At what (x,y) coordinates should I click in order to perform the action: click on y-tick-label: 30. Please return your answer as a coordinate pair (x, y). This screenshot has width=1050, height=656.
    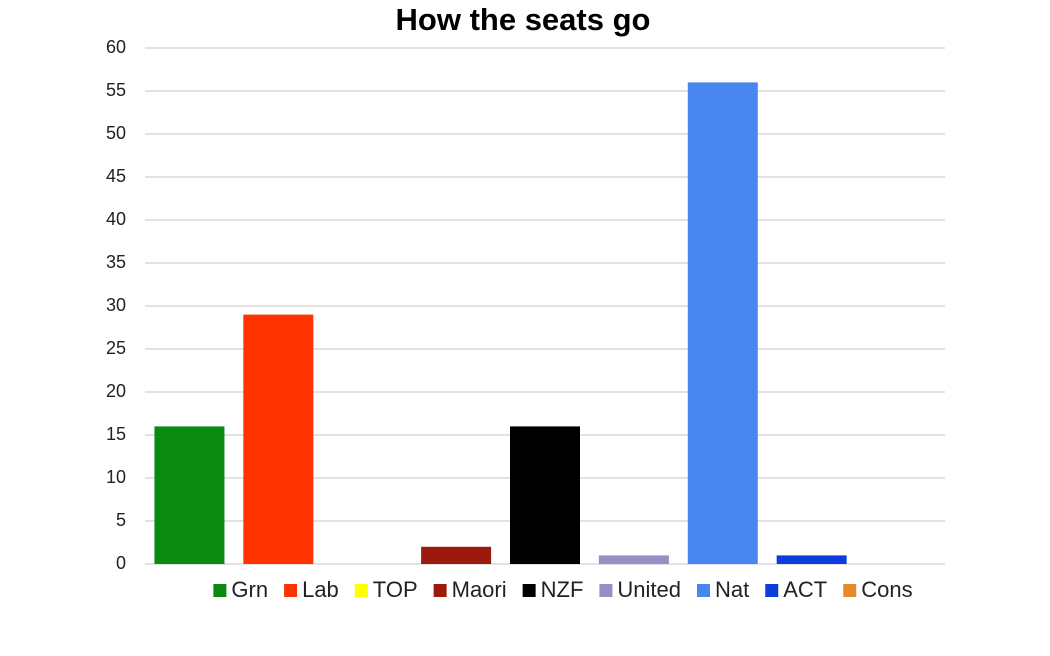
    Looking at the image, I should click on (116, 305).